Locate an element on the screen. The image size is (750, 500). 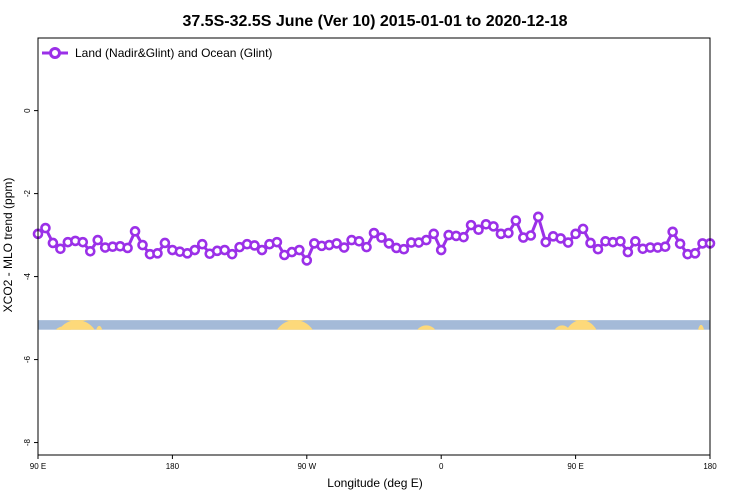
legend-marker-swatch is located at coordinates (55, 53).